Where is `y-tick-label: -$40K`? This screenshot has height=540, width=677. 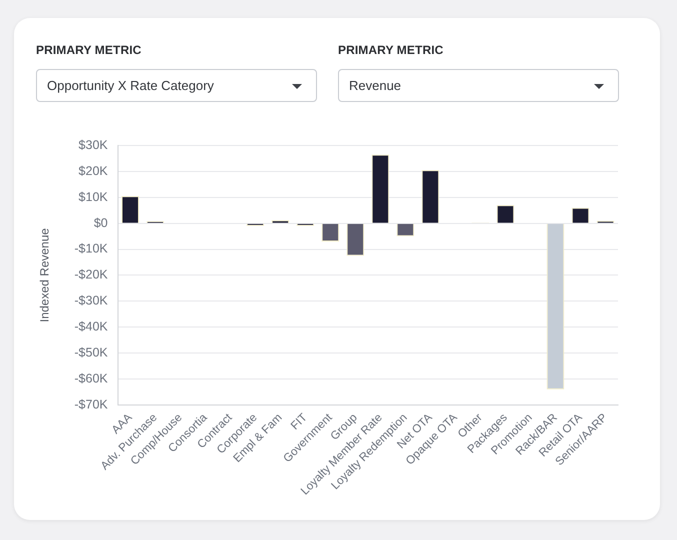 y-tick-label: -$40K is located at coordinates (91, 327).